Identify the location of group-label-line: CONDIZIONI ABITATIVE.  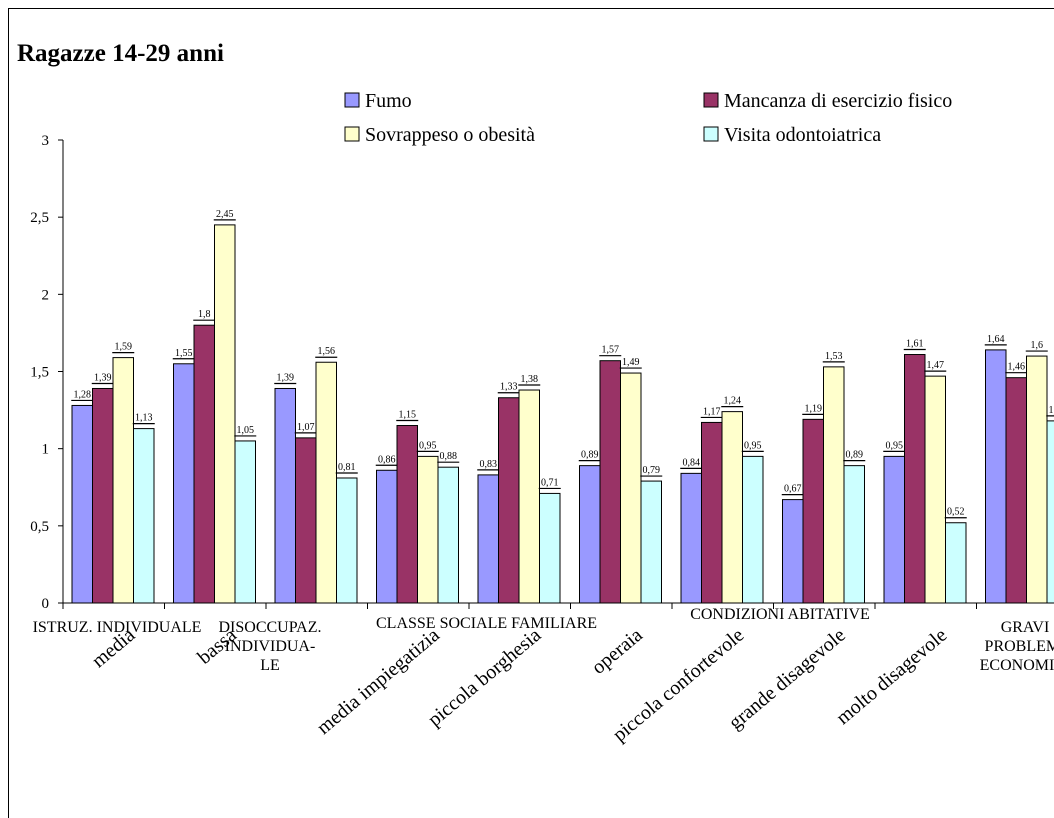
(780, 614).